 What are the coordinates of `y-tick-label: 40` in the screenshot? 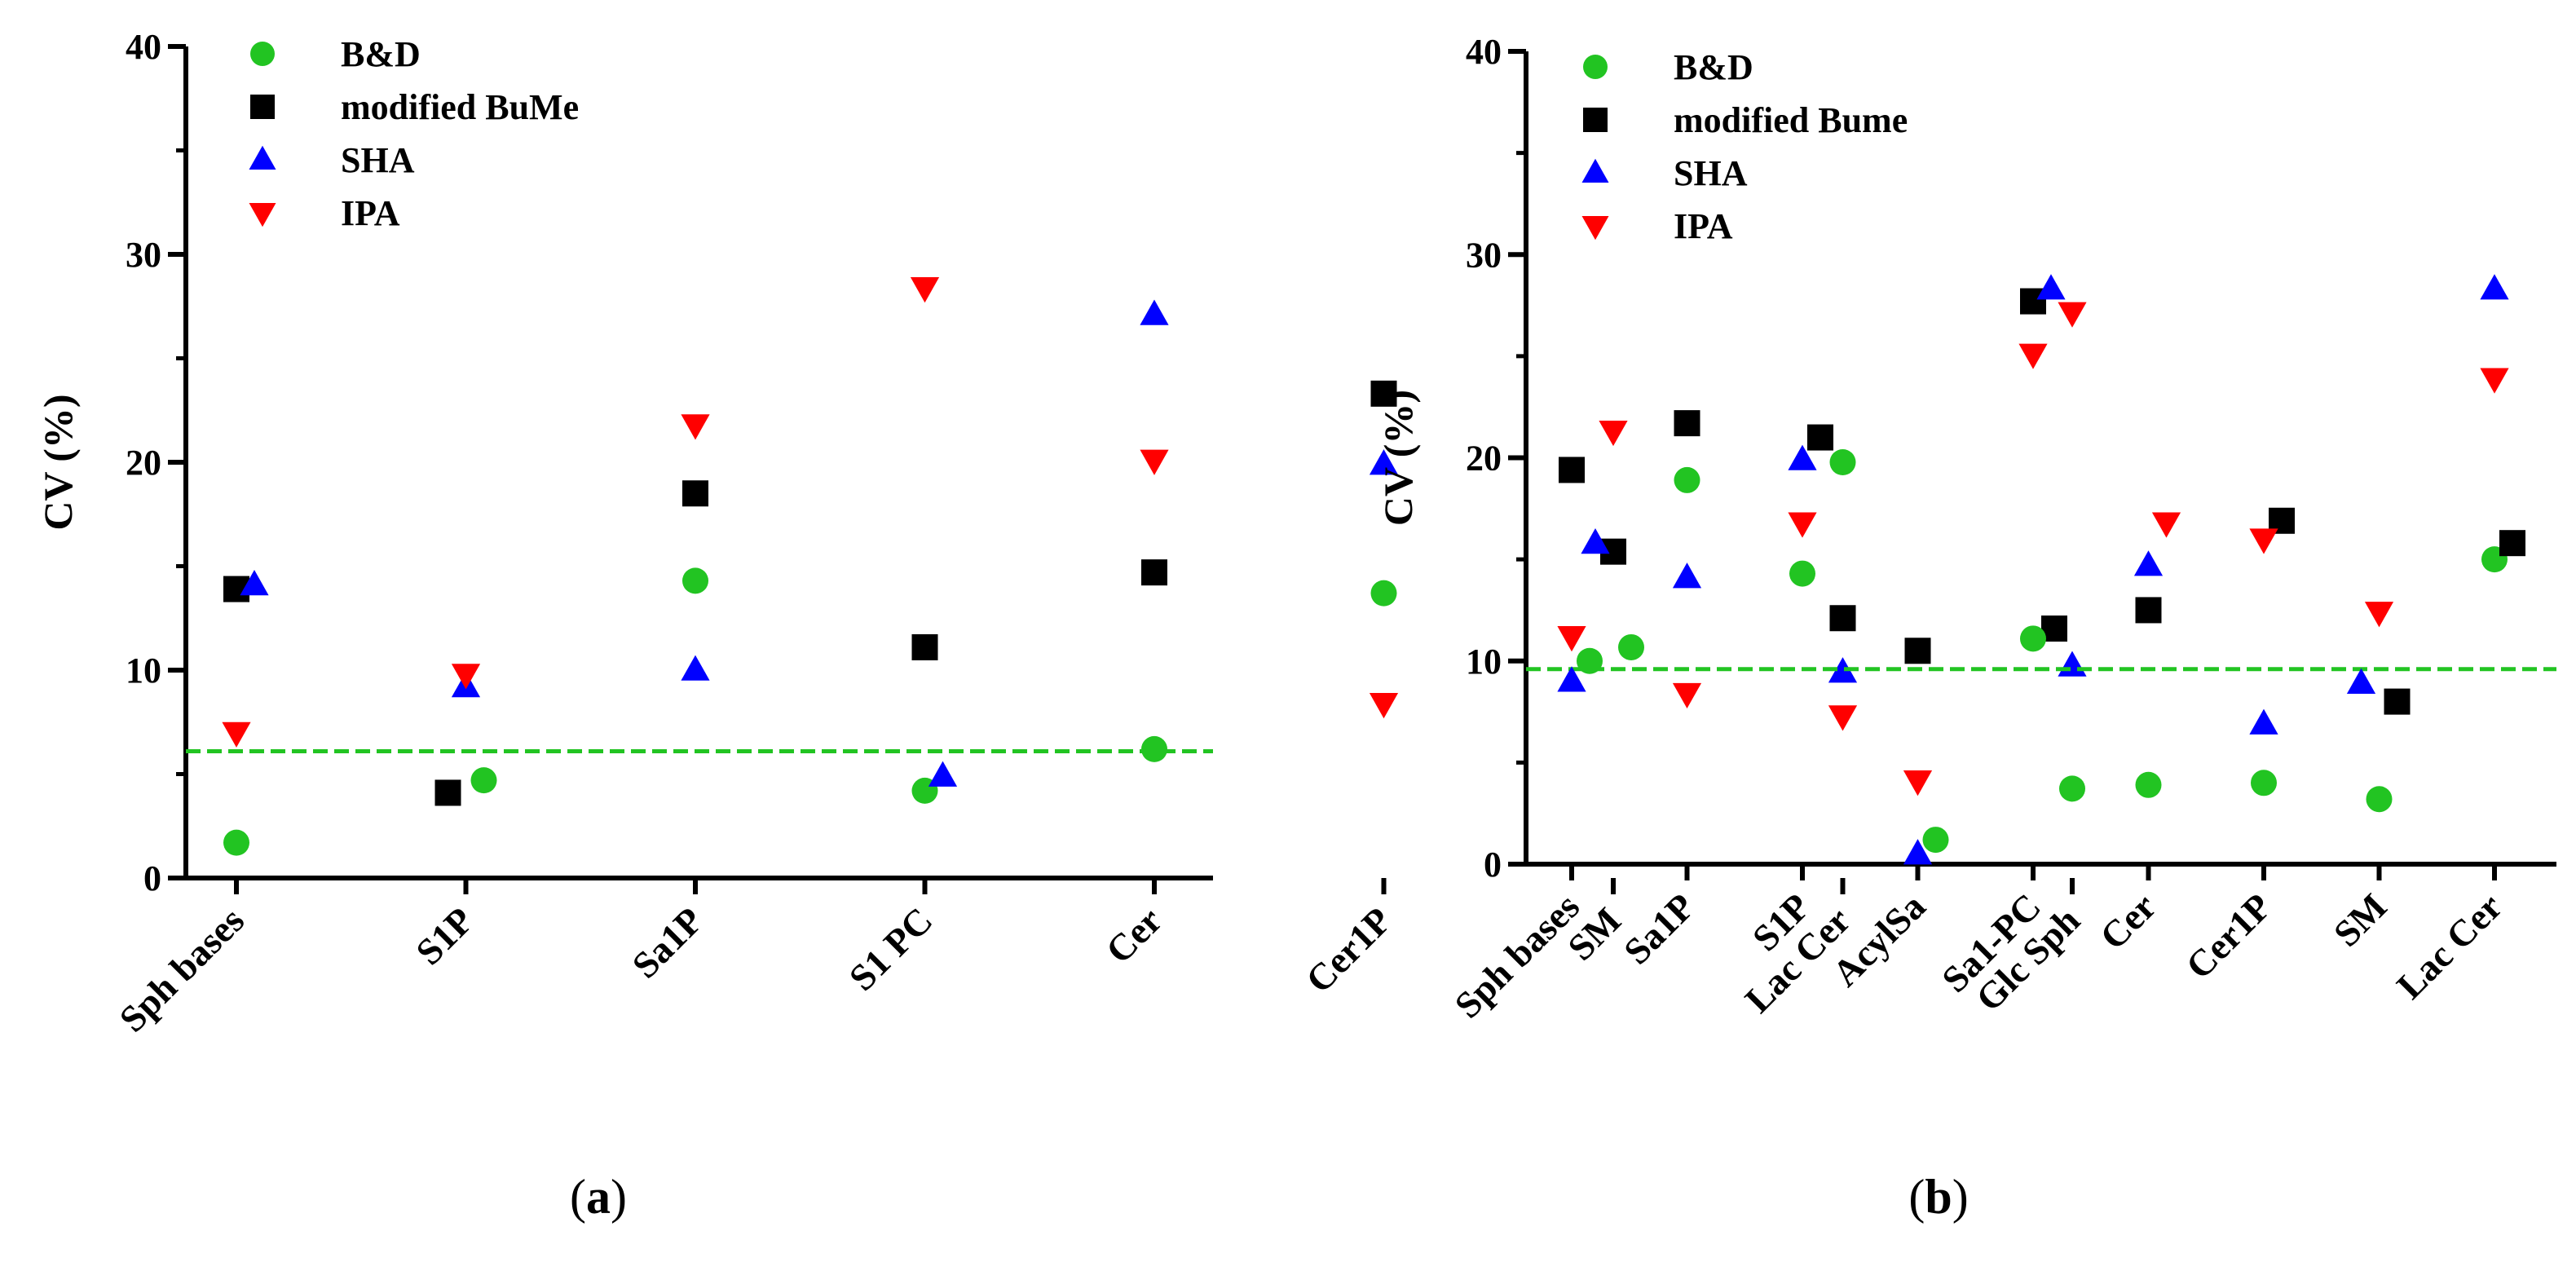 It's located at (1484, 52).